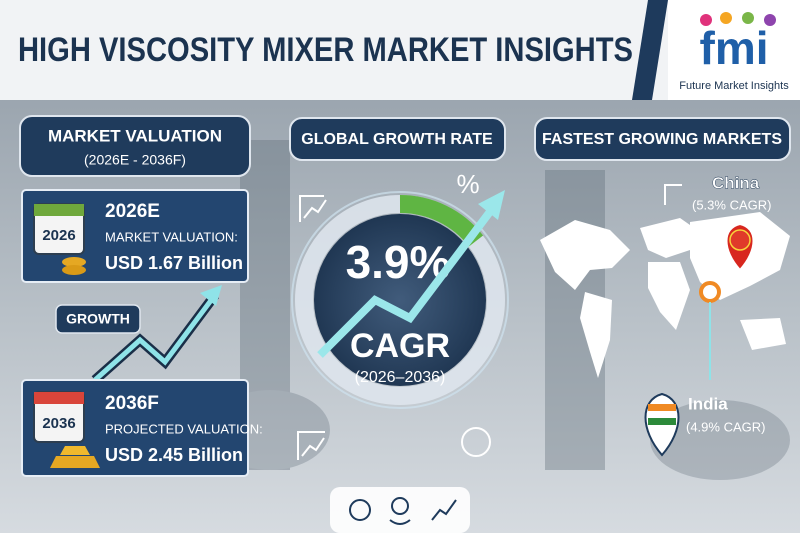  Describe the element at coordinates (398, 262) in the screenshot. I see `cagr-value: 3.9%` at that location.